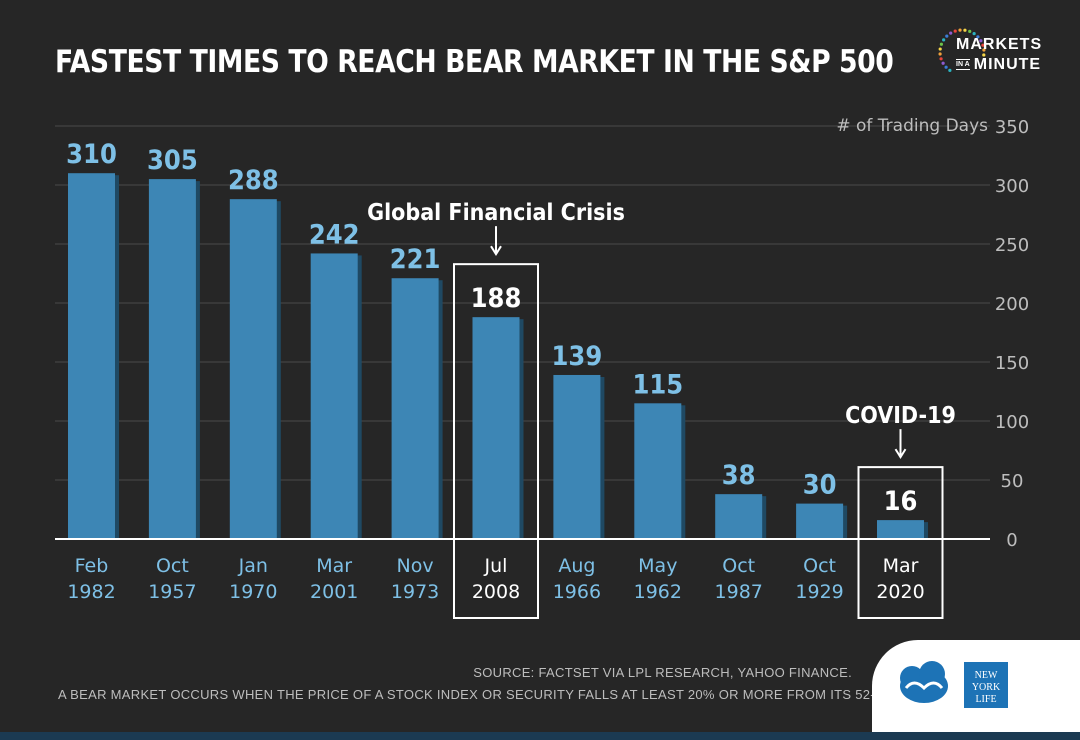 The image size is (1080, 740). What do you see at coordinates (1012, 186) in the screenshot?
I see `y-tick-label: 300` at bounding box center [1012, 186].